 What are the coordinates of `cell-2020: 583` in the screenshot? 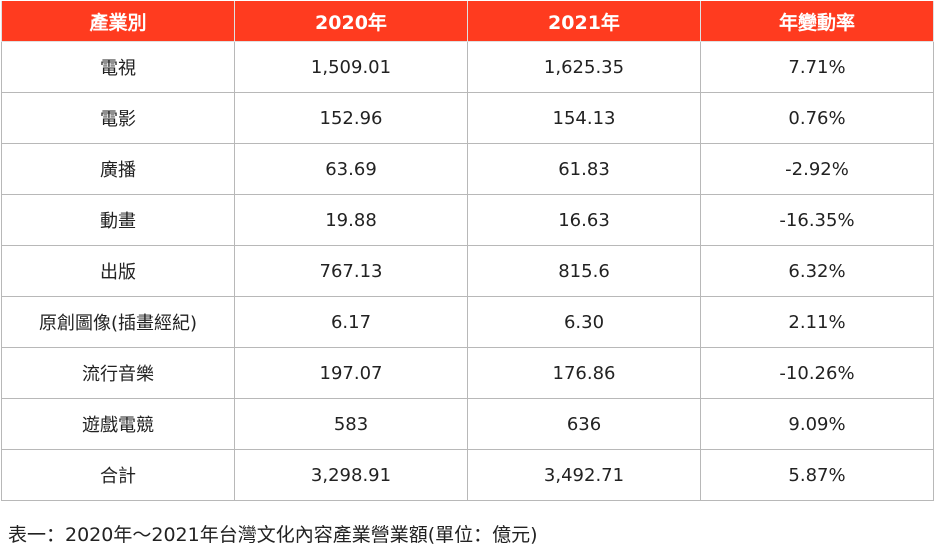 It's located at (351, 424).